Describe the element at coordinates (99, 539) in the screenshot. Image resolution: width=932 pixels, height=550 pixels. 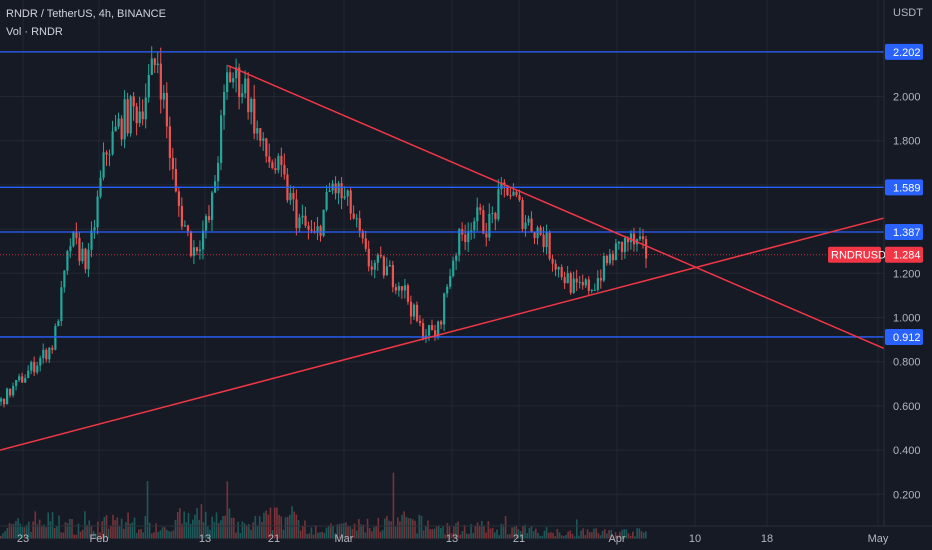
I see `time-axis-tick: Feb` at that location.